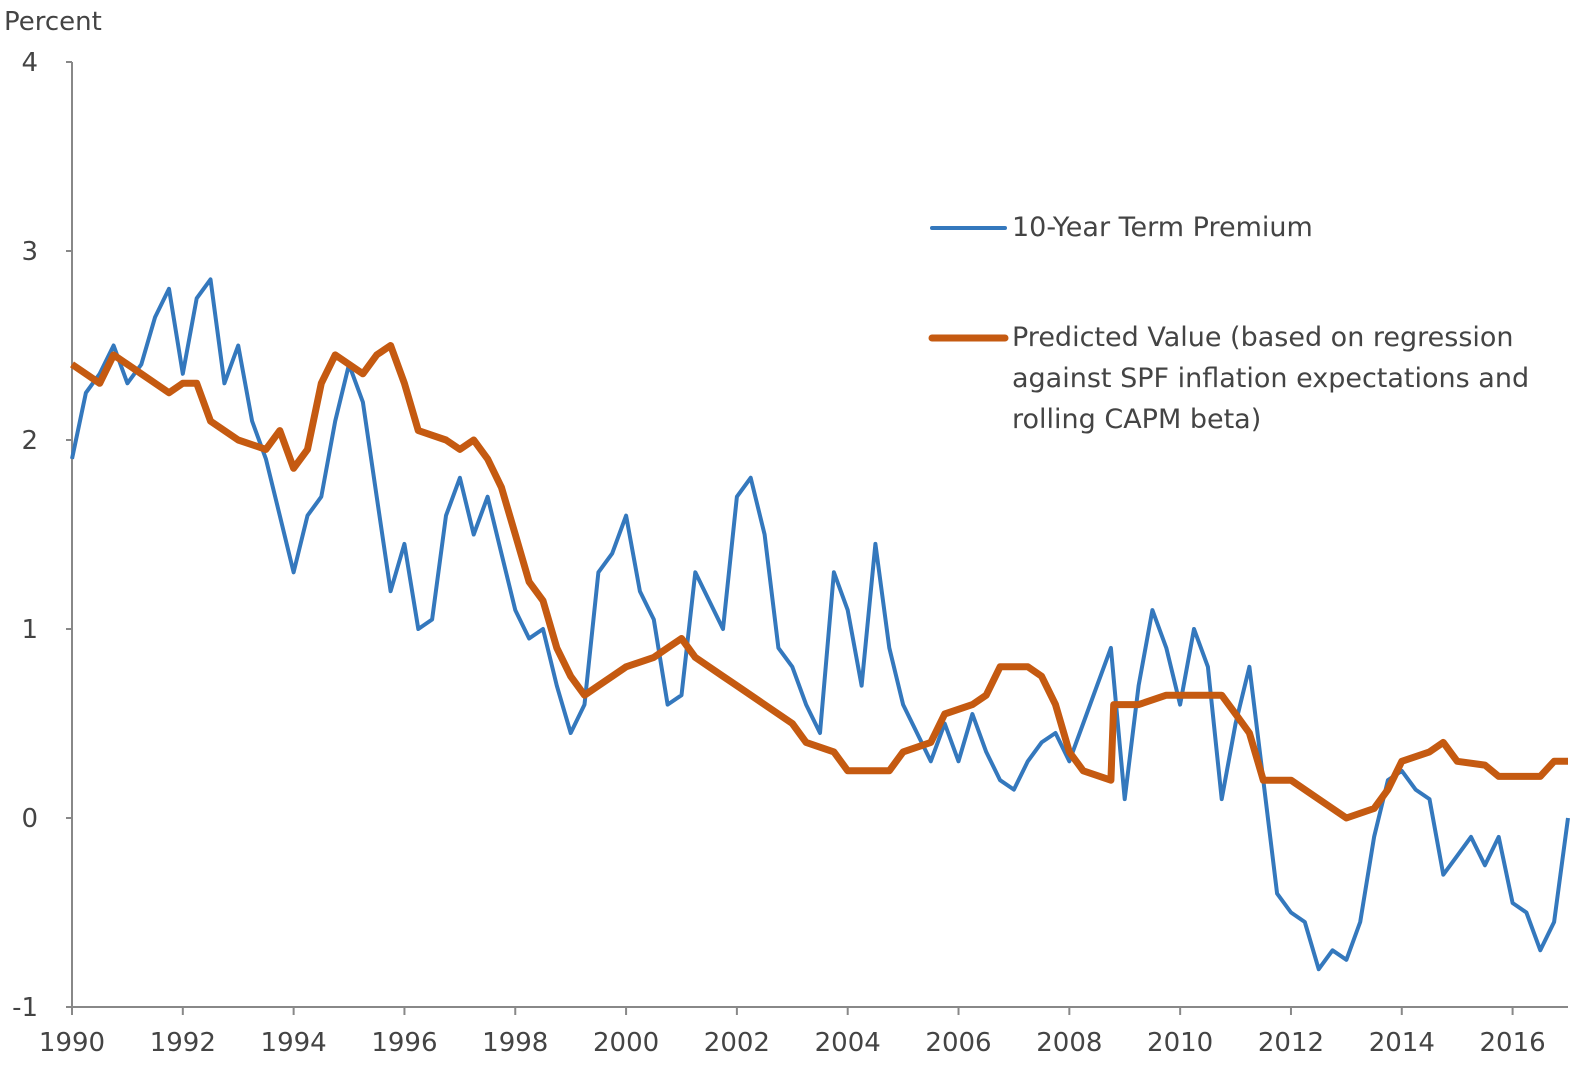  What do you see at coordinates (515, 1043) in the screenshot?
I see `x-tick-label: 1998` at bounding box center [515, 1043].